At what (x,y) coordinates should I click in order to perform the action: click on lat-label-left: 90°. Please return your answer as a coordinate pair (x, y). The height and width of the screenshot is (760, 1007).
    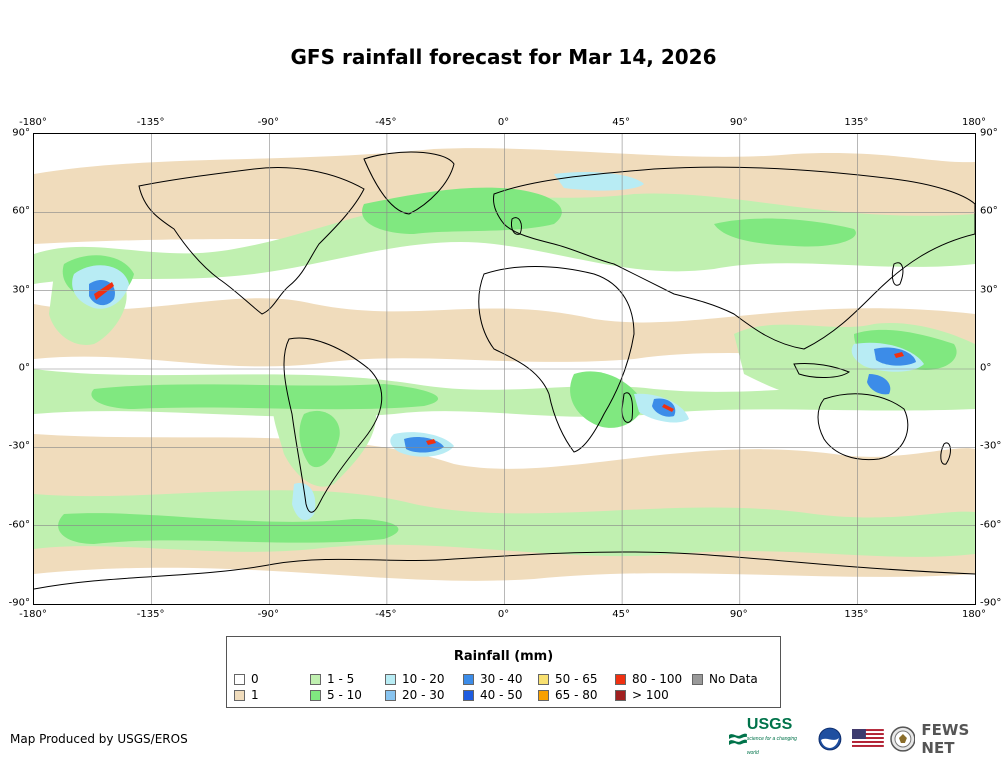
    Looking at the image, I should click on (21, 133).